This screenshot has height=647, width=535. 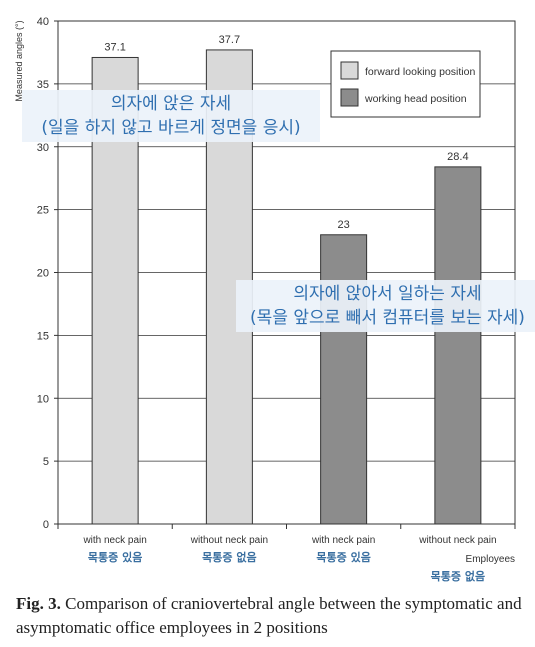 I want to click on annotation-sitting-posture: 의자에 앉은 자세 (일을 하지 않고 바르게 정면을 응시), so click(x=171, y=116).